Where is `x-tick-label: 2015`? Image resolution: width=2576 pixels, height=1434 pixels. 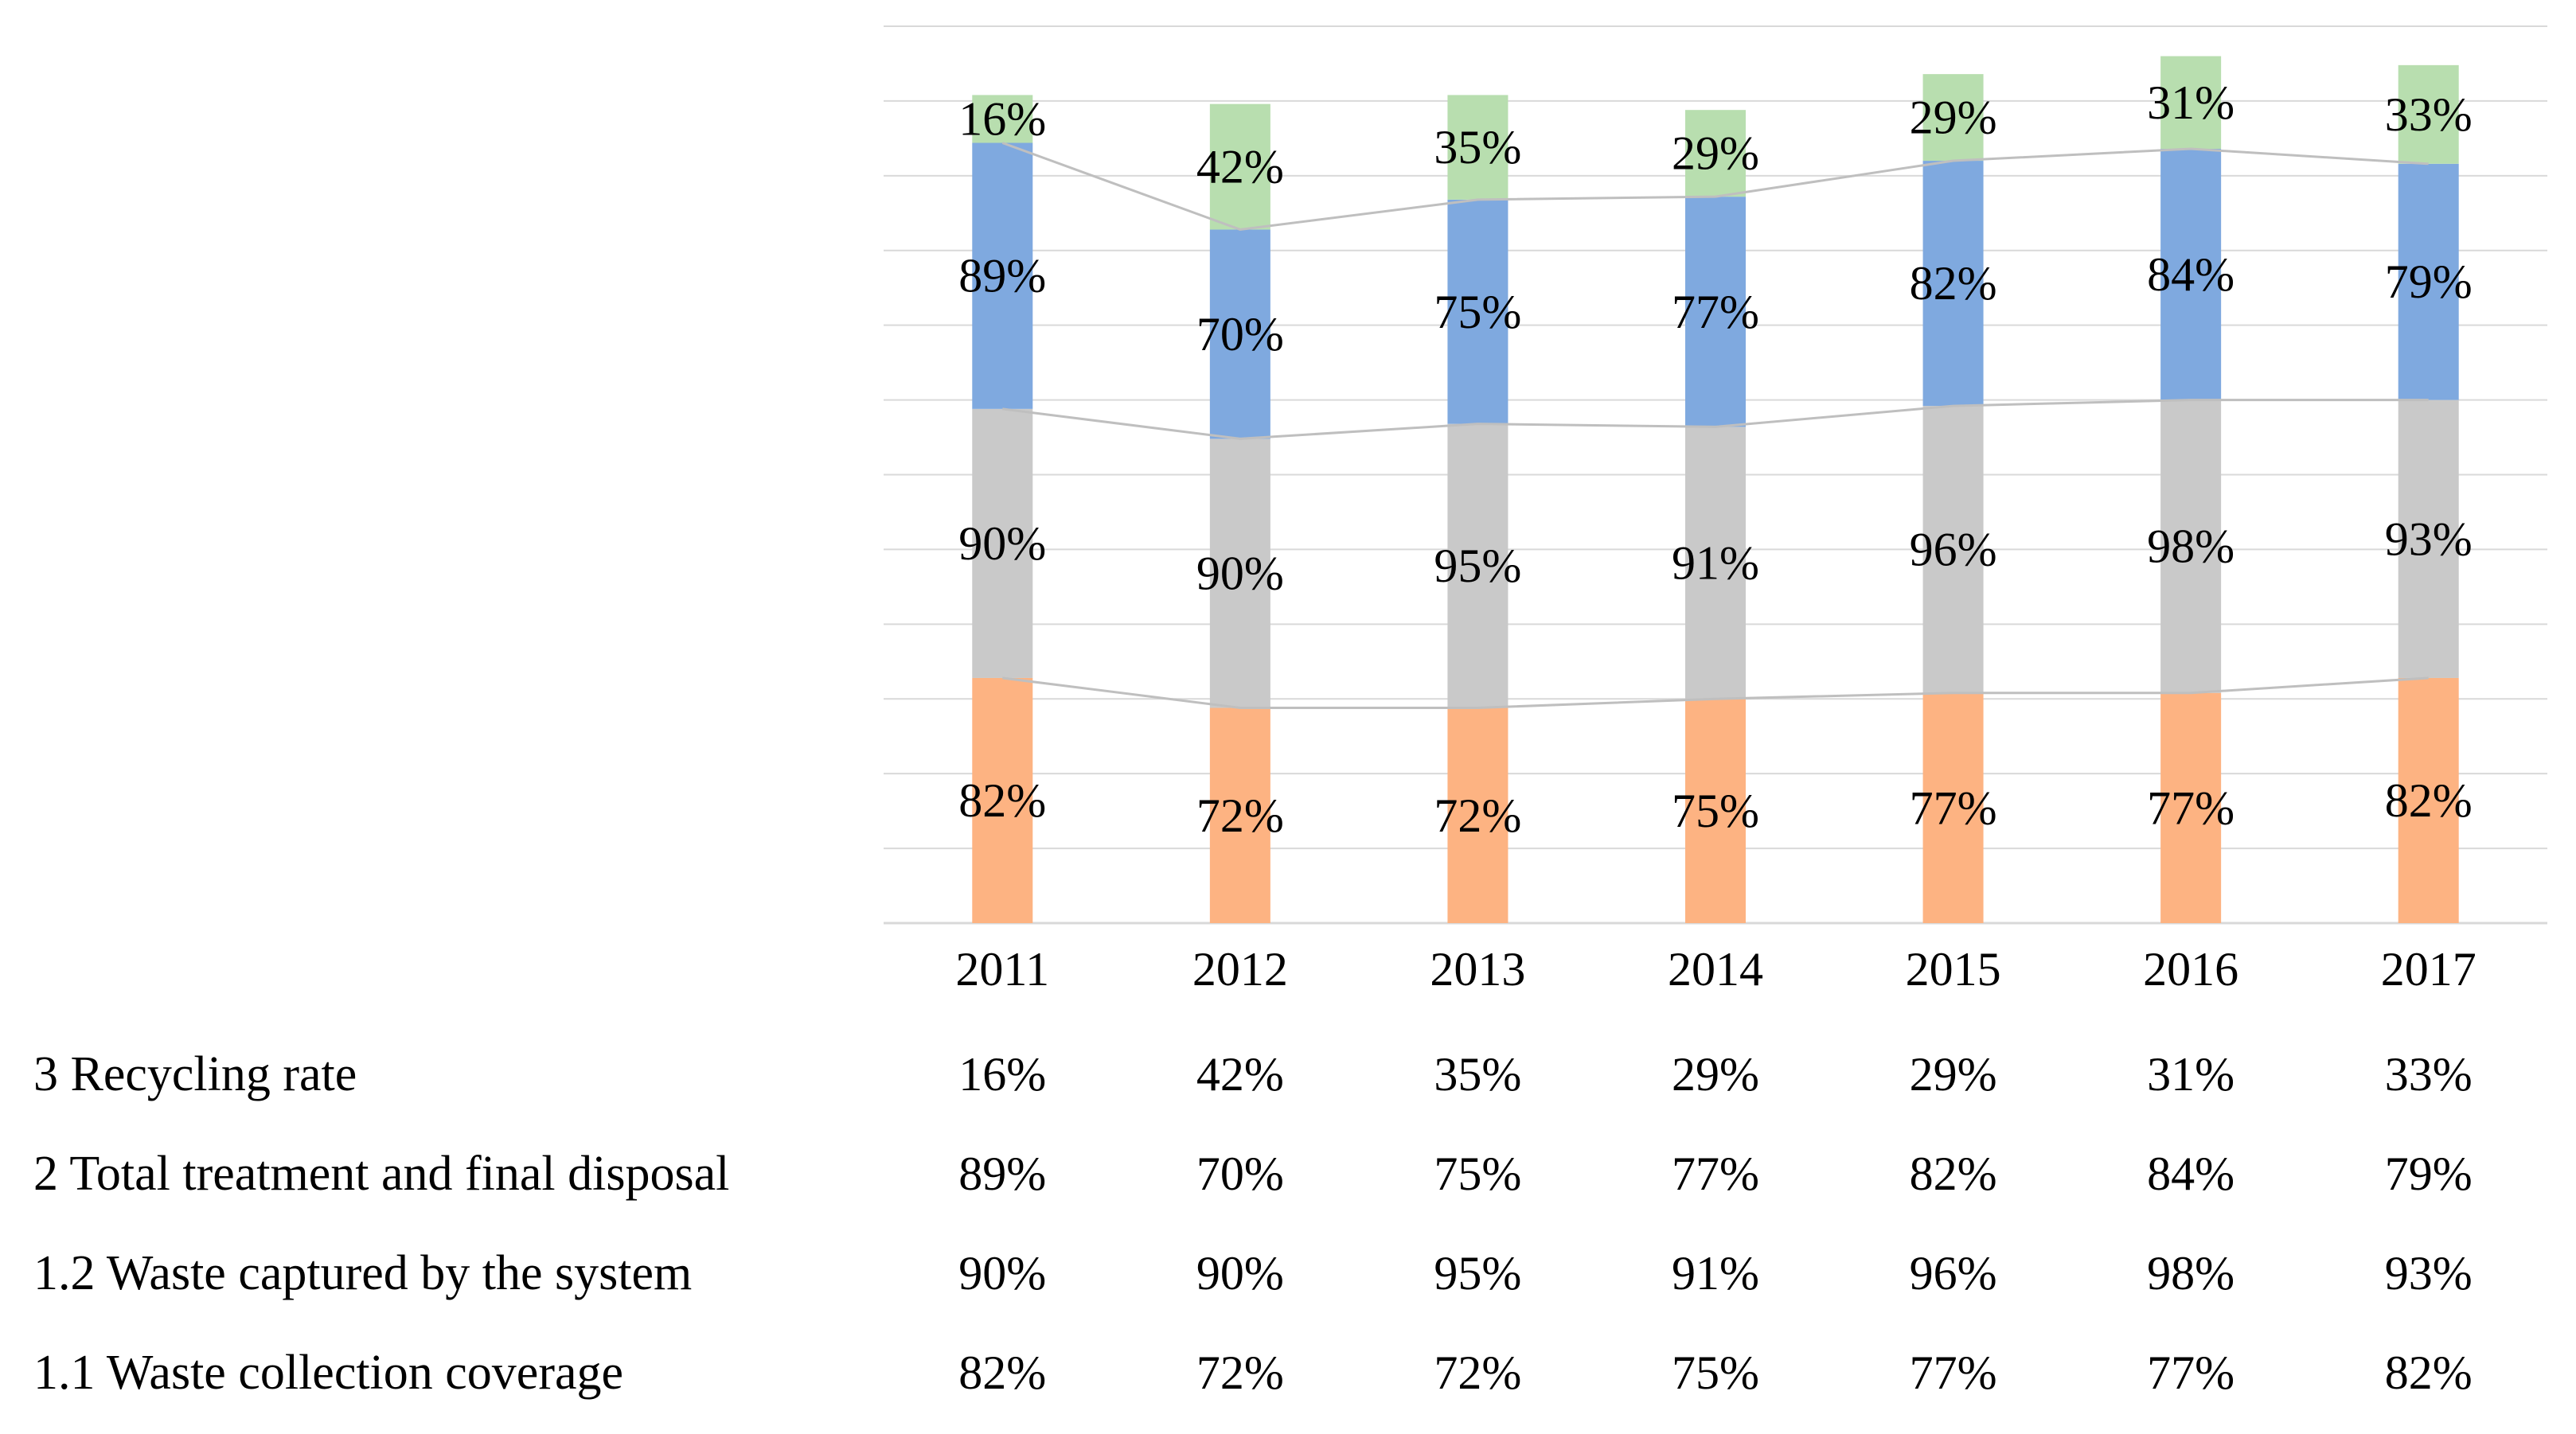 x-tick-label: 2015 is located at coordinates (1953, 969).